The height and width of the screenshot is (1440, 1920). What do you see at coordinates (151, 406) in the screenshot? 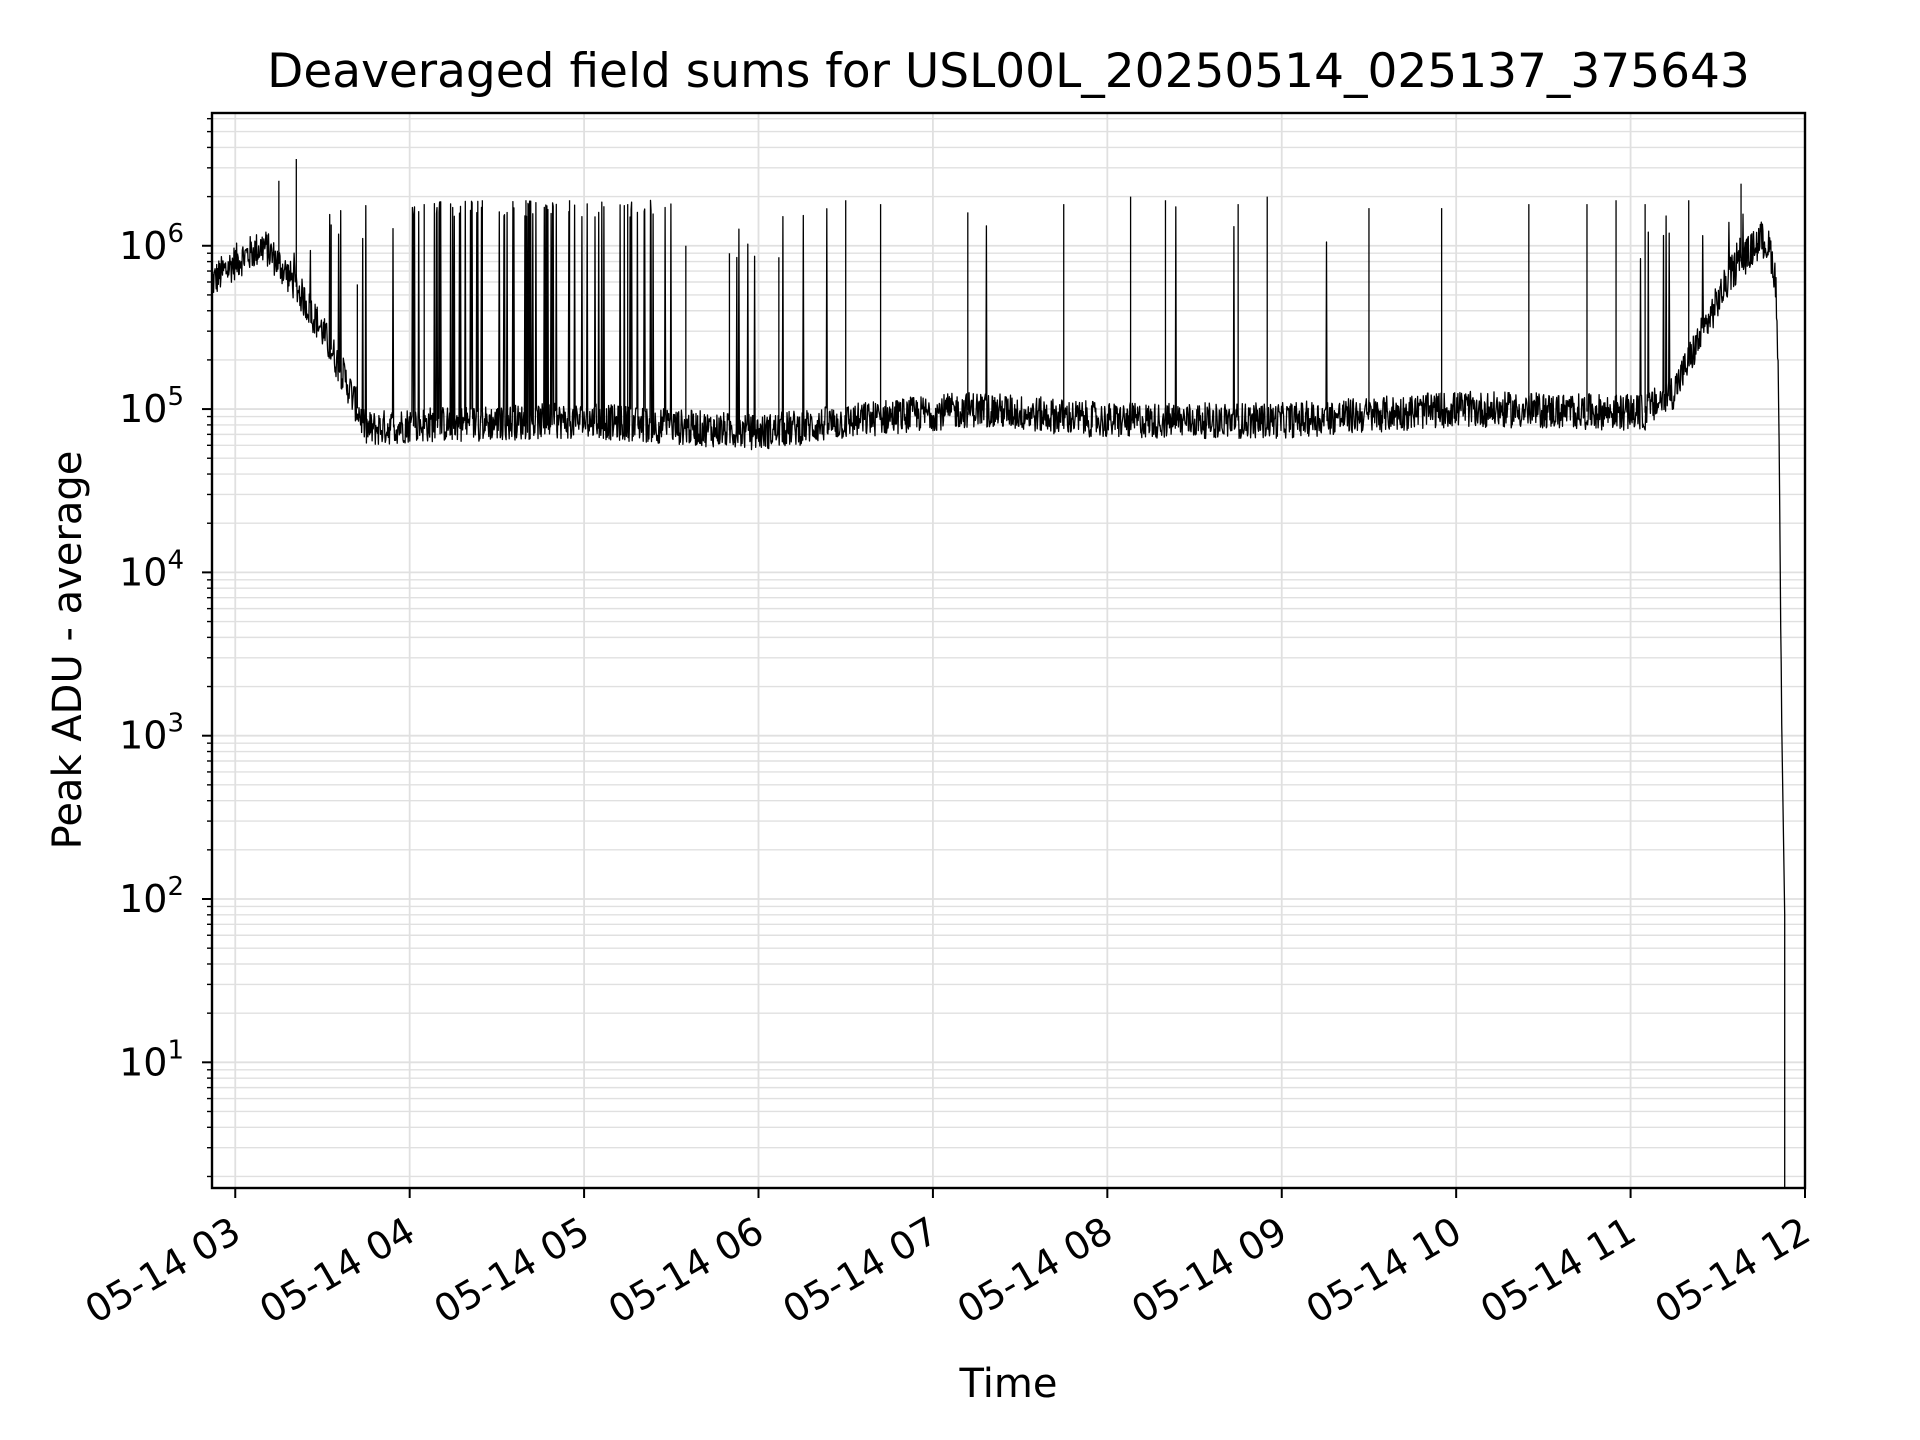
I see `y-tick-label: 105` at bounding box center [151, 406].